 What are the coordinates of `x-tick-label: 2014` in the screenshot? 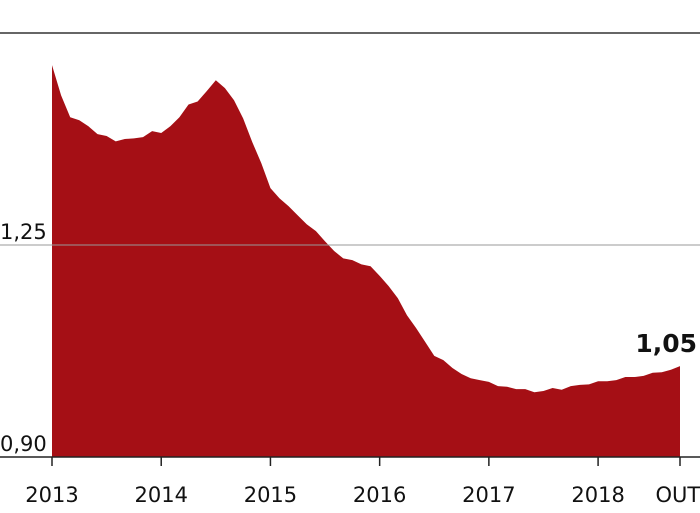 It's located at (160, 495).